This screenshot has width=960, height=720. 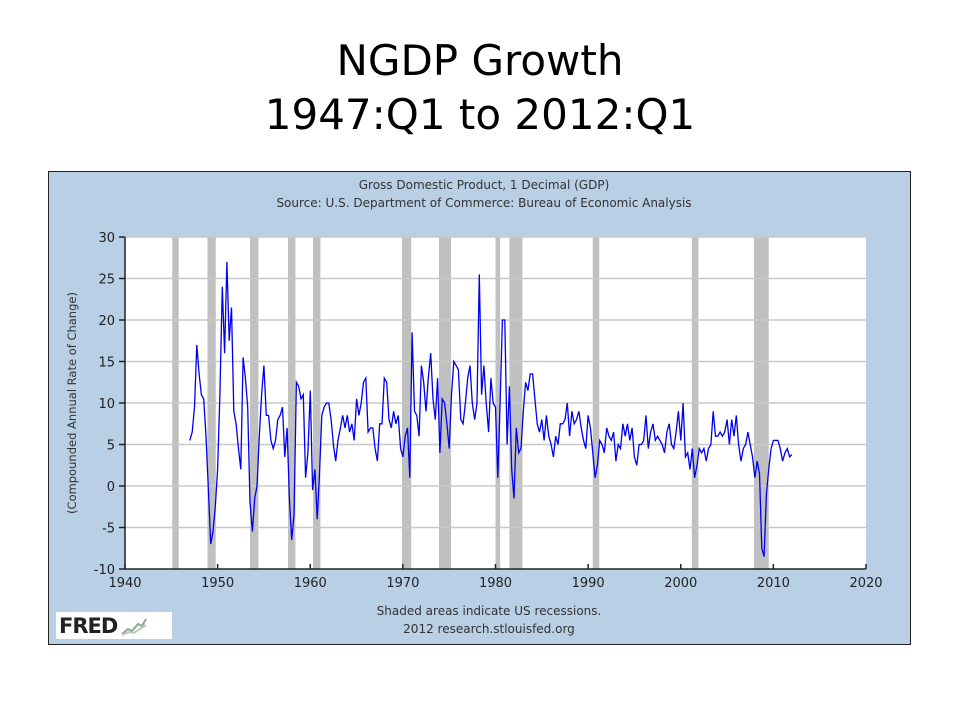 What do you see at coordinates (489, 629) in the screenshot?
I see `note-source: 2012 research.stlouisfed.org` at bounding box center [489, 629].